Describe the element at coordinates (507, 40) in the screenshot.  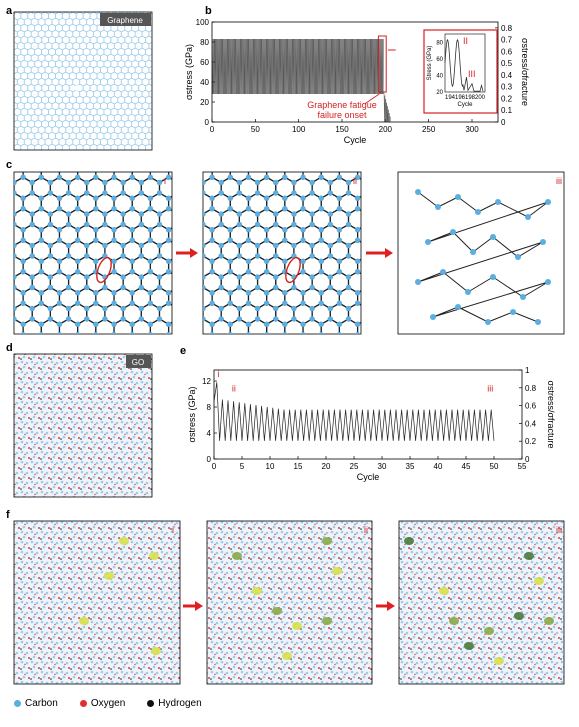
I see `chart-b-ytick-right-label: 0.7` at that location.